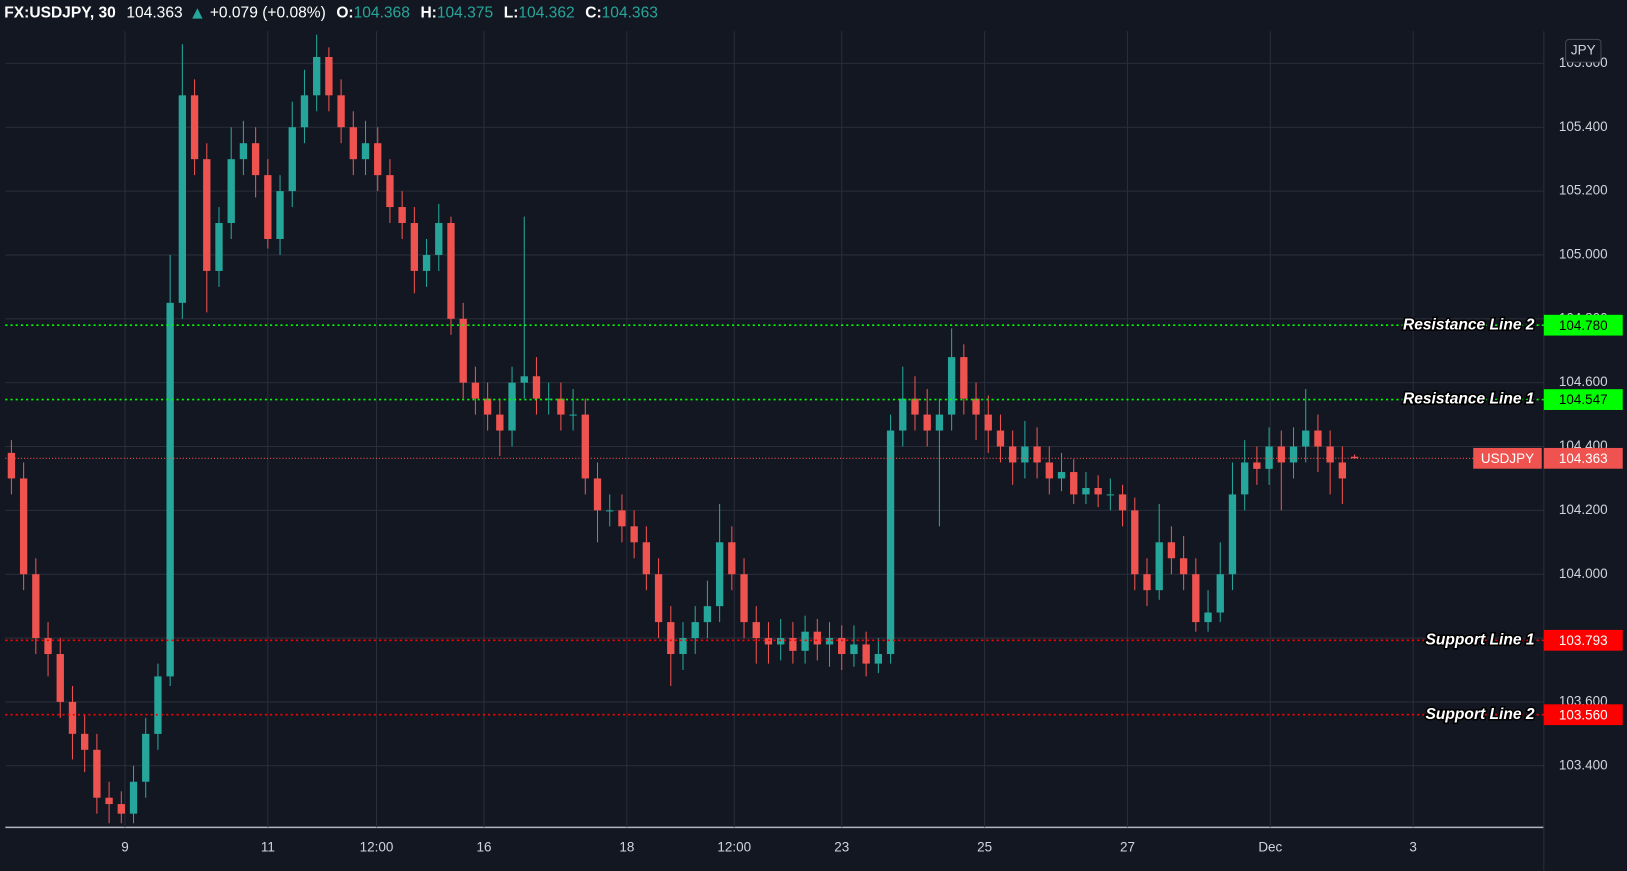  What do you see at coordinates (344, 13) in the screenshot?
I see `open-label: O:` at bounding box center [344, 13].